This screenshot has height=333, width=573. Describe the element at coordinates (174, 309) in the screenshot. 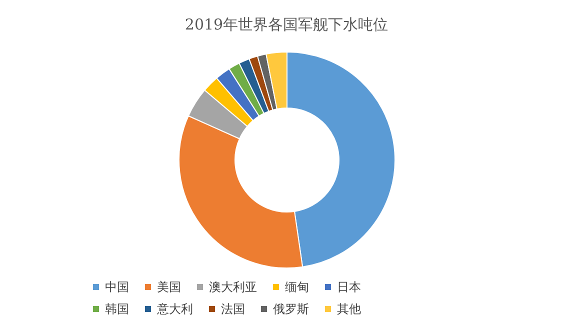

I see `legend-label: 意大利` at that location.